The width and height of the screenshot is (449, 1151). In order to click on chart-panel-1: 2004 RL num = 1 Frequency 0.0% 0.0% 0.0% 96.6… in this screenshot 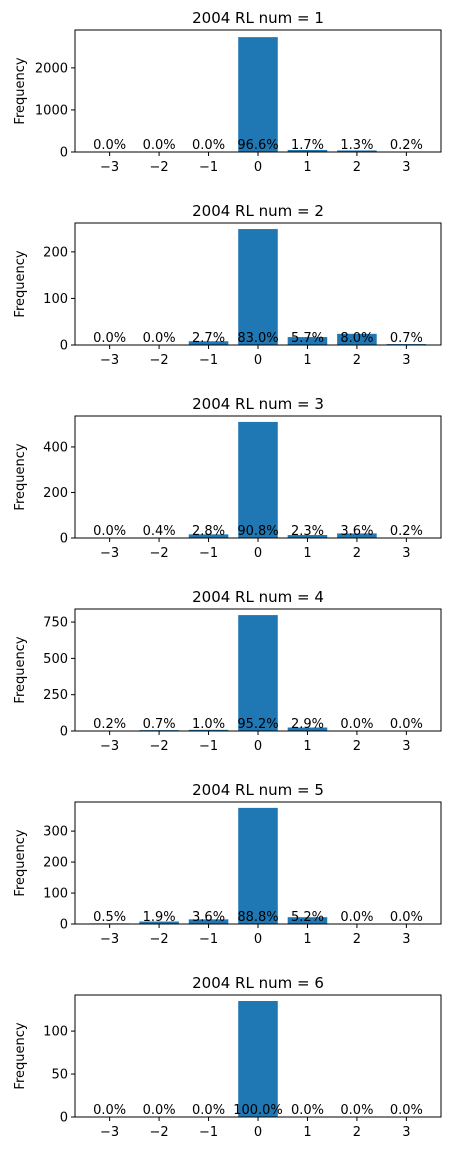, I will do `click(227, 92)`.